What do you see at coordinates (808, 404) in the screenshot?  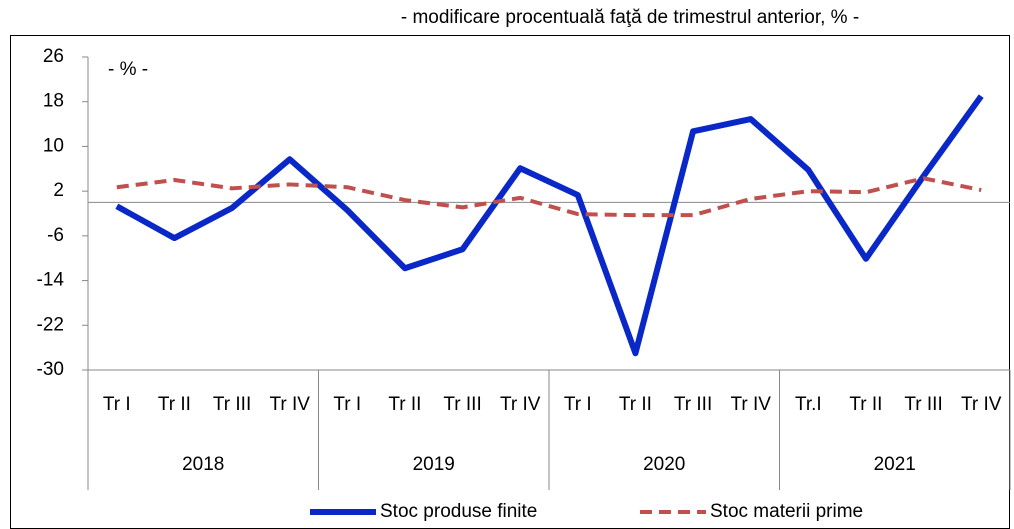 I see `x-tick-label: Tr.I` at bounding box center [808, 404].